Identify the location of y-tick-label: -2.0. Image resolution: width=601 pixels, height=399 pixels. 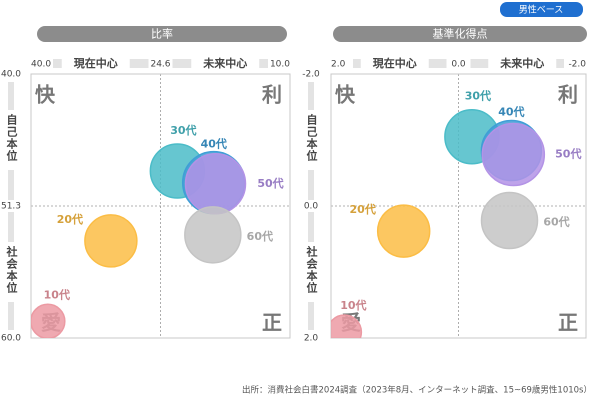
(311, 75).